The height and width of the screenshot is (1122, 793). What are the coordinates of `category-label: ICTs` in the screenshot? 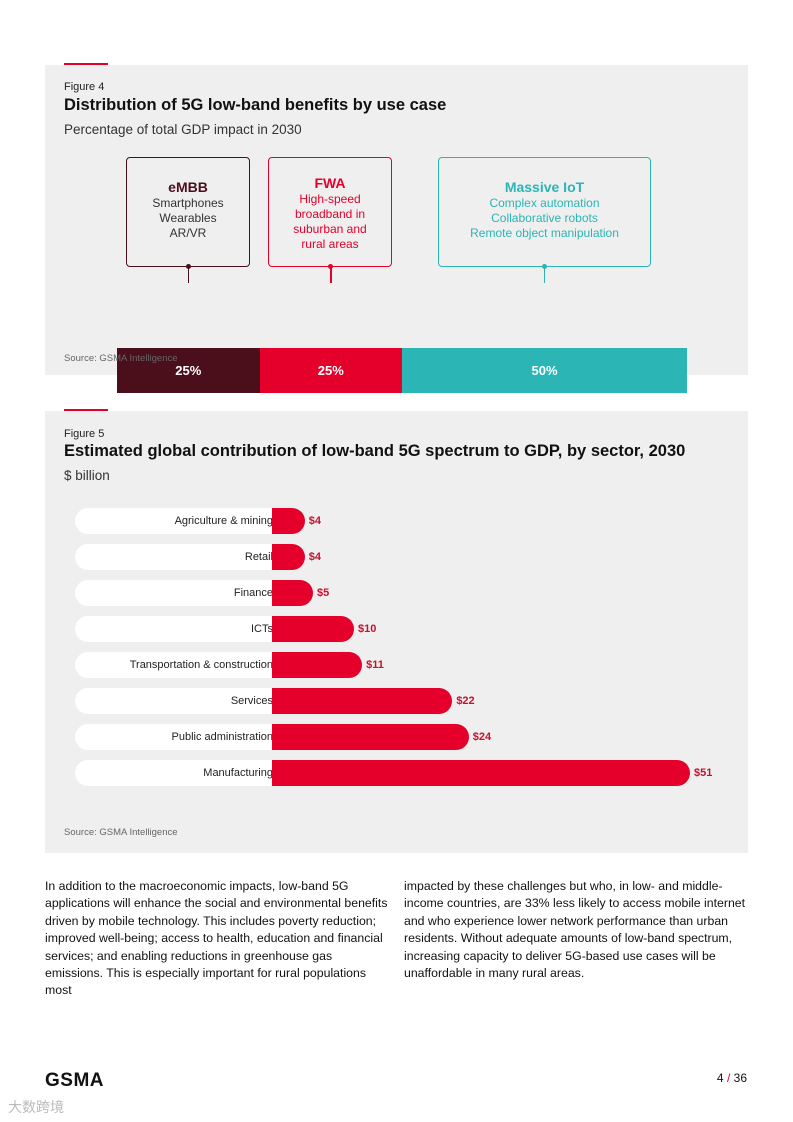 It's located at (180, 629).